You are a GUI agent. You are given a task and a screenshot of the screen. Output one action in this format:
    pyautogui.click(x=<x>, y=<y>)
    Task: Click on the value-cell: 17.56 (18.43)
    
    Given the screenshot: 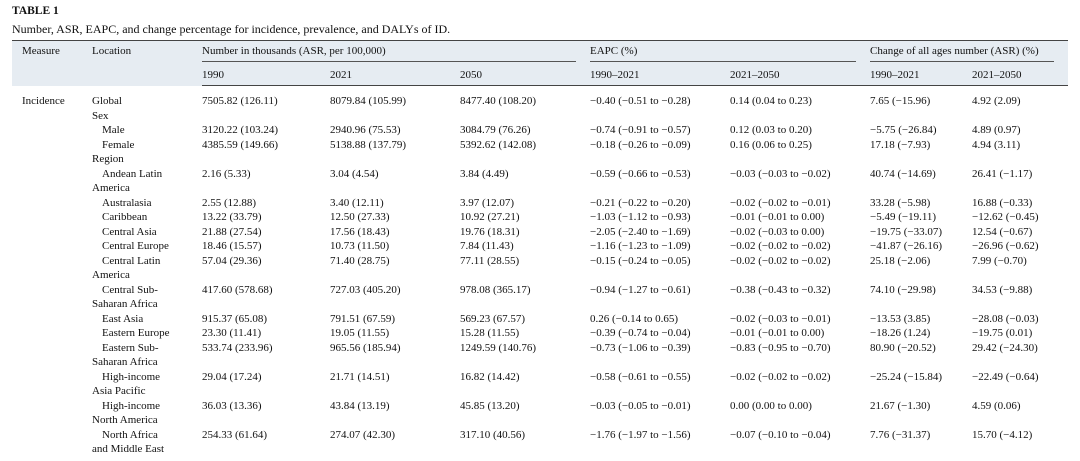 What is the action you would take?
    pyautogui.click(x=360, y=231)
    